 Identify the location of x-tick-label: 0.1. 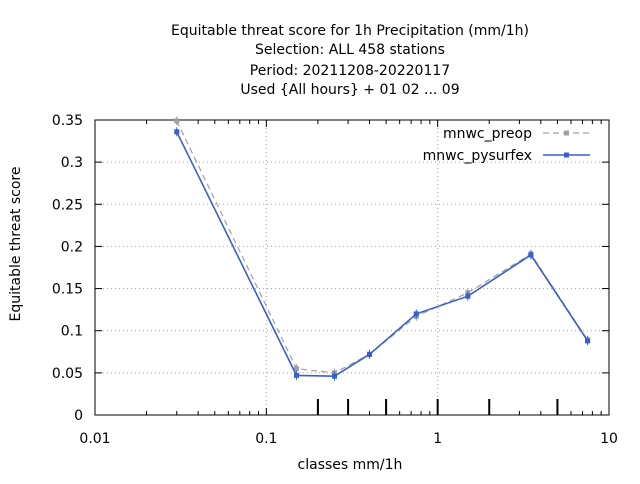
(266, 439).